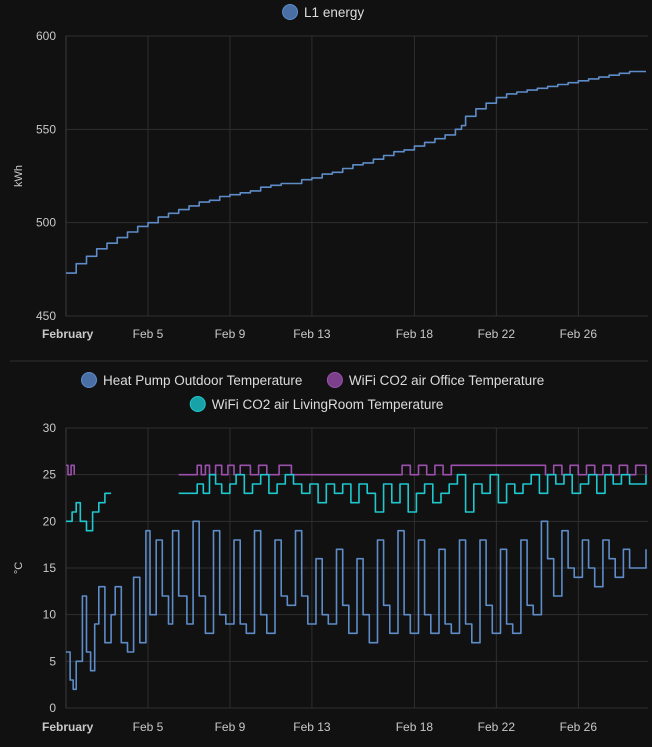 The image size is (652, 747). Describe the element at coordinates (50, 568) in the screenshot. I see `y-tick-label: 15` at that location.